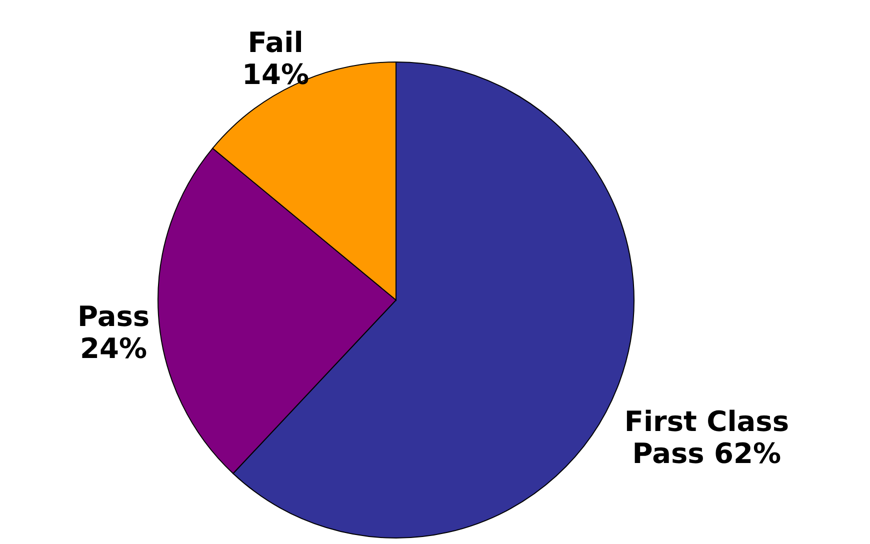 Image resolution: width=870 pixels, height=544 pixels. I want to click on data-label: 24%, so click(114, 348).